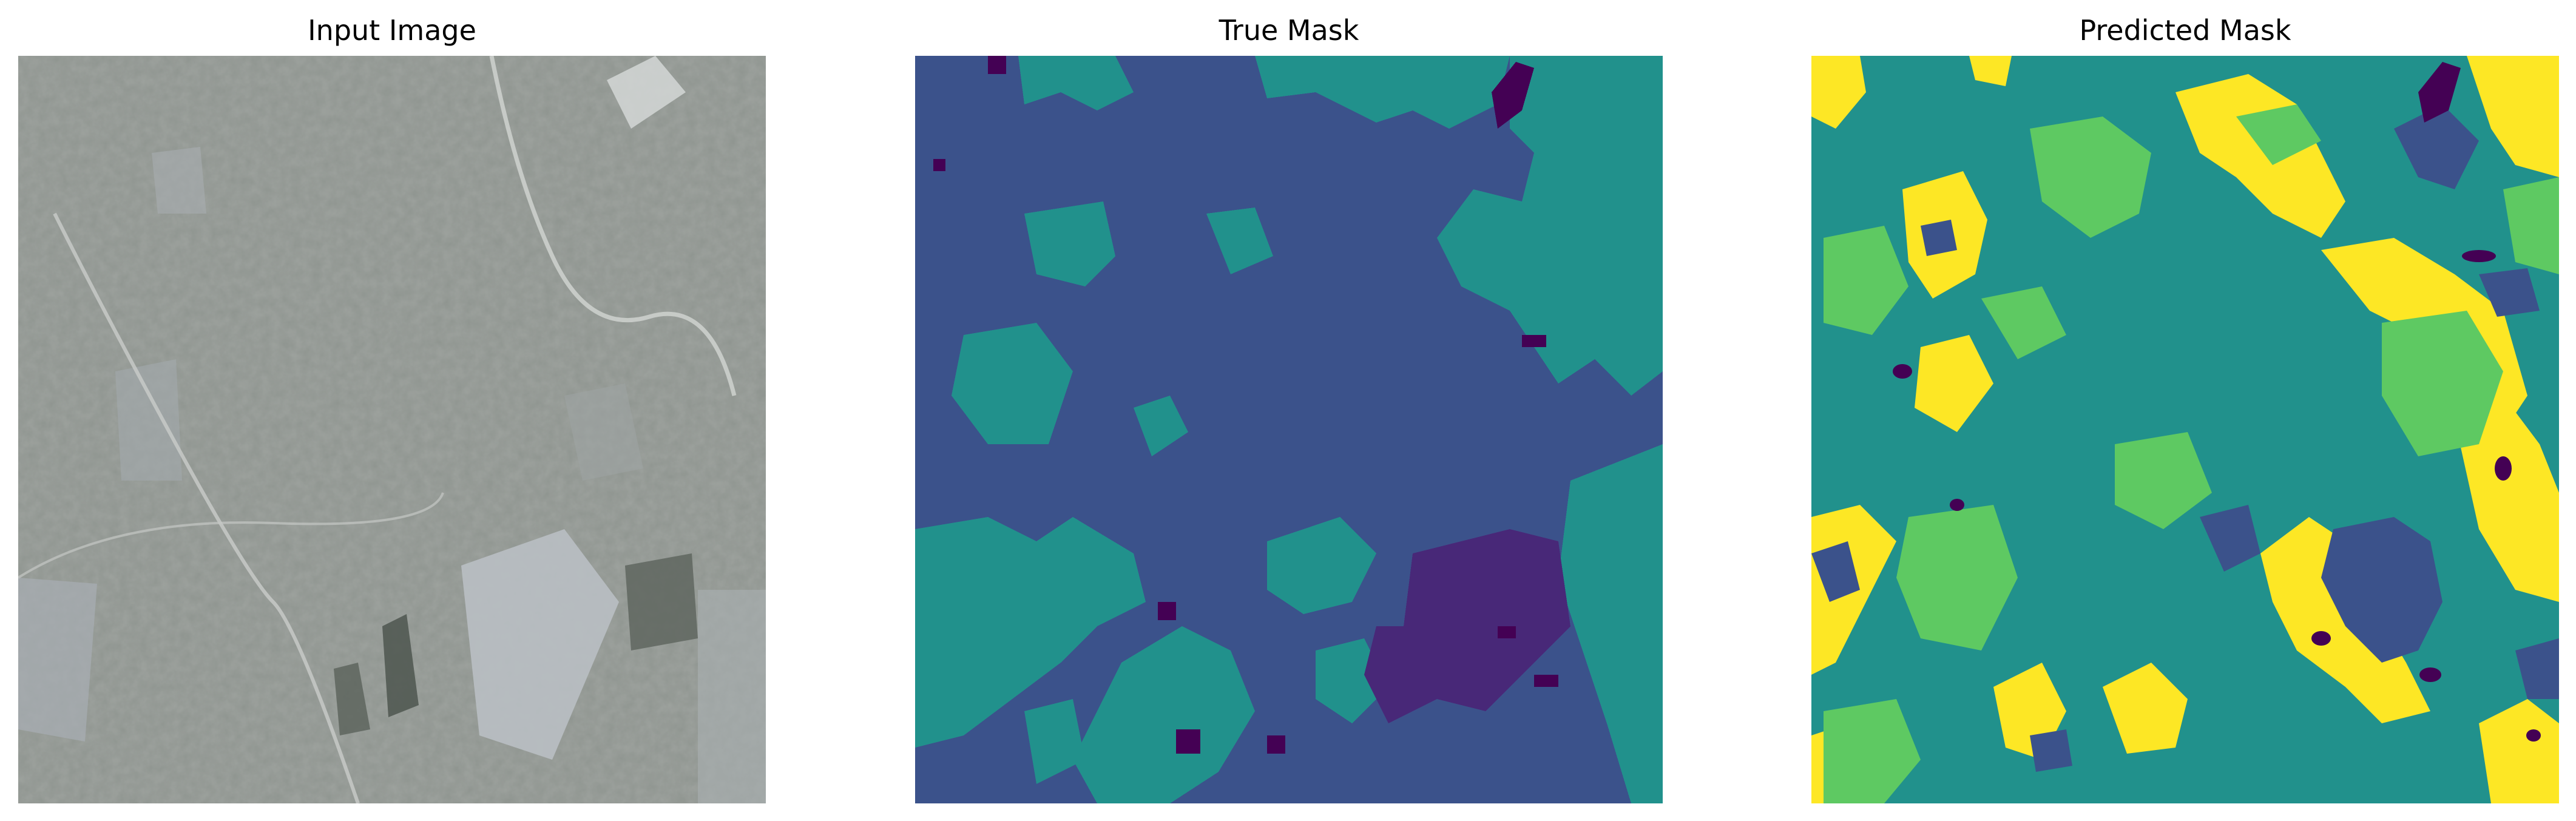 This screenshot has width=2576, height=821. I want to click on predicted-mask-title: Predicted Mask, so click(2185, 30).